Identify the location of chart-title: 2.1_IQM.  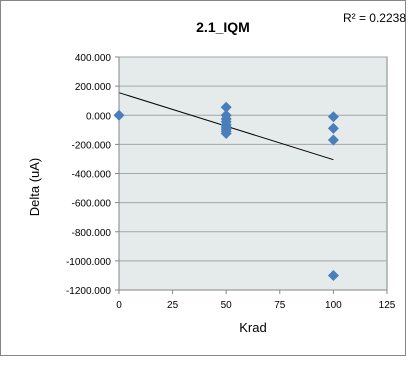
(223, 27).